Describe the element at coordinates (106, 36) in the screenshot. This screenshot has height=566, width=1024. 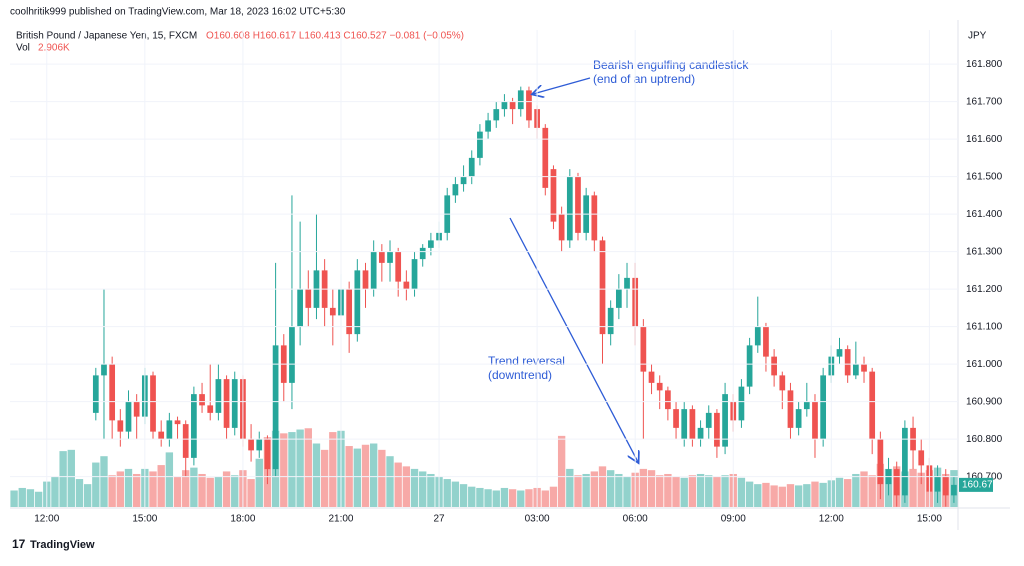
I see `symbol: British Pound / Japanese Yen, 15, FXCM` at that location.